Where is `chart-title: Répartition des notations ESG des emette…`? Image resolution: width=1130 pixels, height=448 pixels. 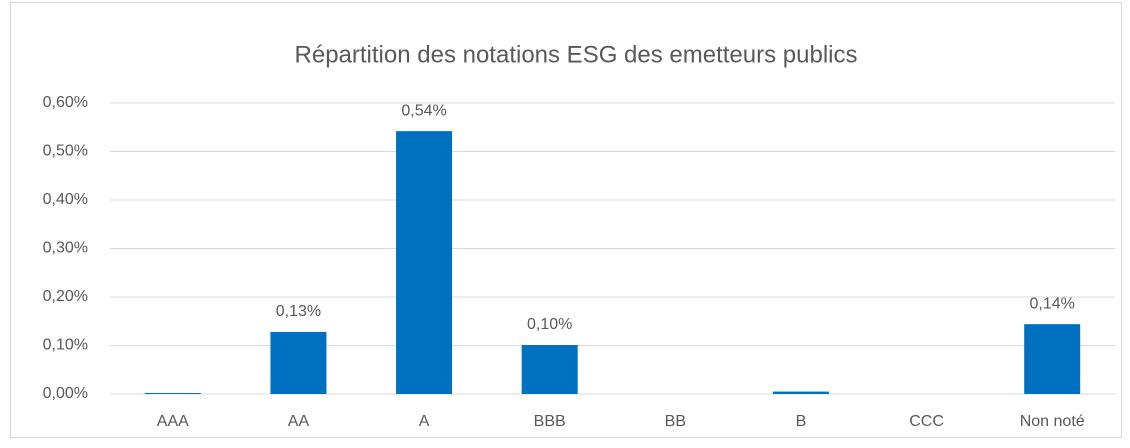
chart-title: Répartition des notations ESG des emette… is located at coordinates (576, 54).